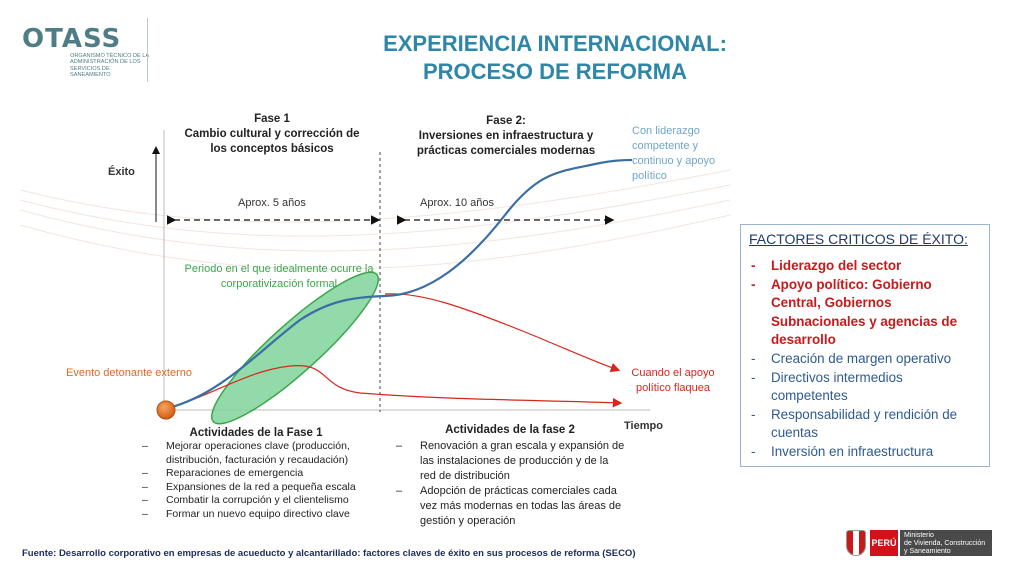 This screenshot has height=576, width=1024. What do you see at coordinates (257, 459) in the screenshot?
I see `list-item: distribución, facturación y recaudación)` at bounding box center [257, 459].